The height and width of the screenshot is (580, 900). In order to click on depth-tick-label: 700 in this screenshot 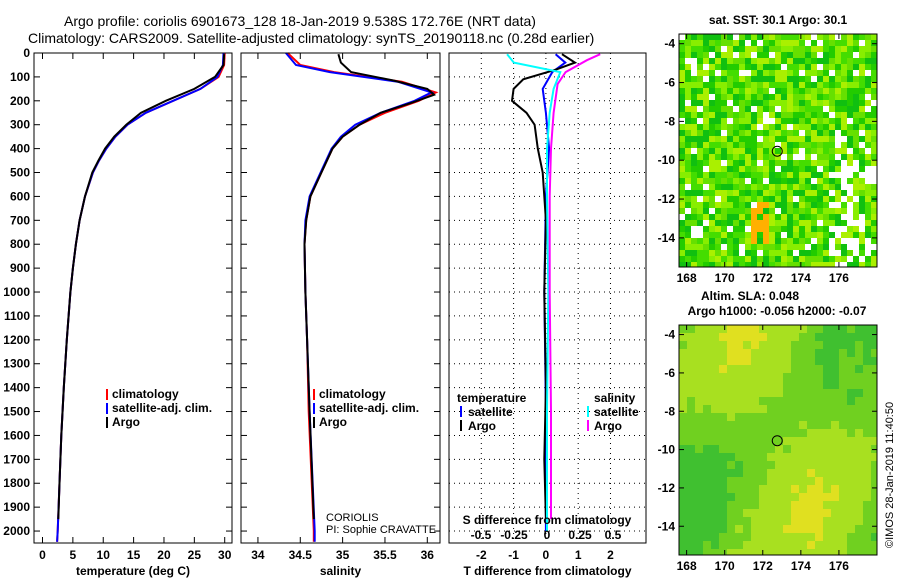, I will do `click(20, 220)`.